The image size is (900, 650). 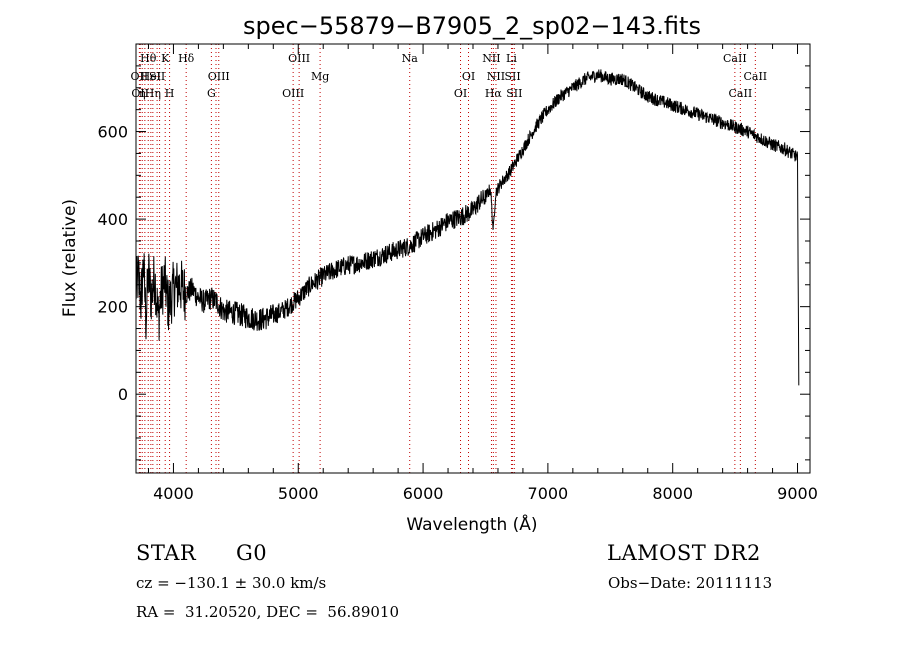 I want to click on line-marker-label: HeI, so click(x=151, y=76).